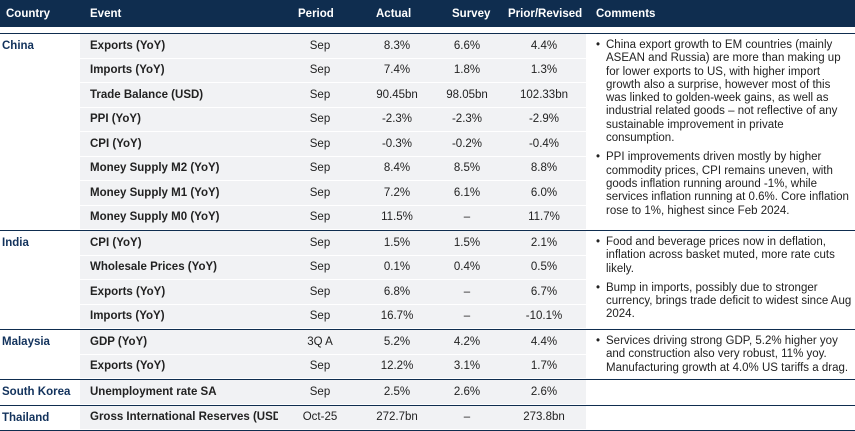 Image resolution: width=855 pixels, height=431 pixels. What do you see at coordinates (179, 342) in the screenshot?
I see `event: GDP (YoY)` at bounding box center [179, 342].